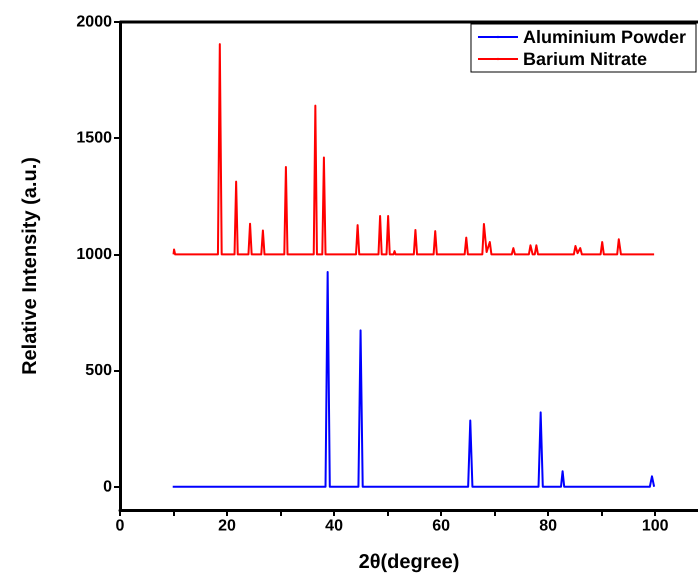 The image size is (698, 581). I want to click on x-tick-label: 100, so click(655, 526).